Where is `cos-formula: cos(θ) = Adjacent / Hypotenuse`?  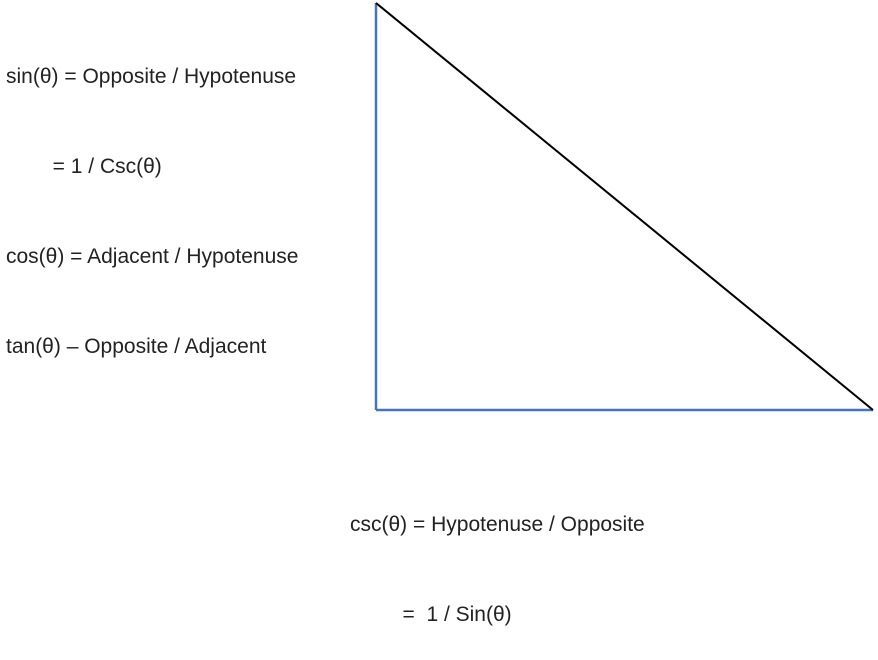
cos-formula: cos(θ) = Adjacent / Hypotenuse is located at coordinates (152, 256).